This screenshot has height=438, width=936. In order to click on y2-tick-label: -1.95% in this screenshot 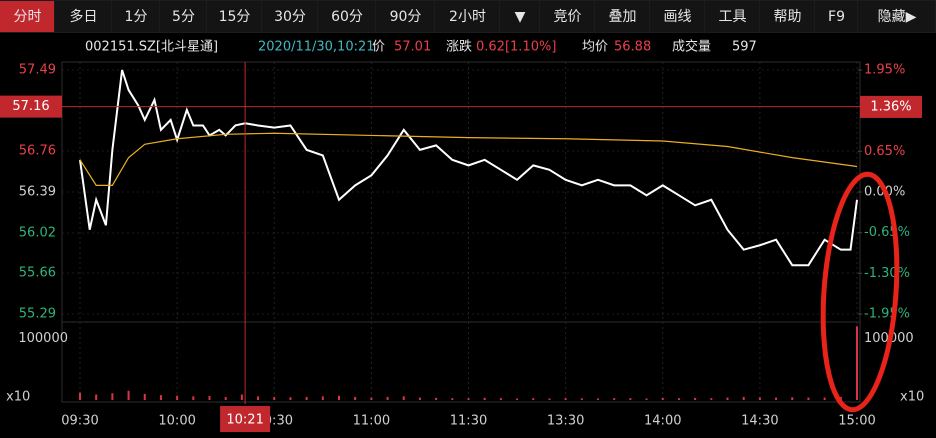, I will do `click(887, 314)`.